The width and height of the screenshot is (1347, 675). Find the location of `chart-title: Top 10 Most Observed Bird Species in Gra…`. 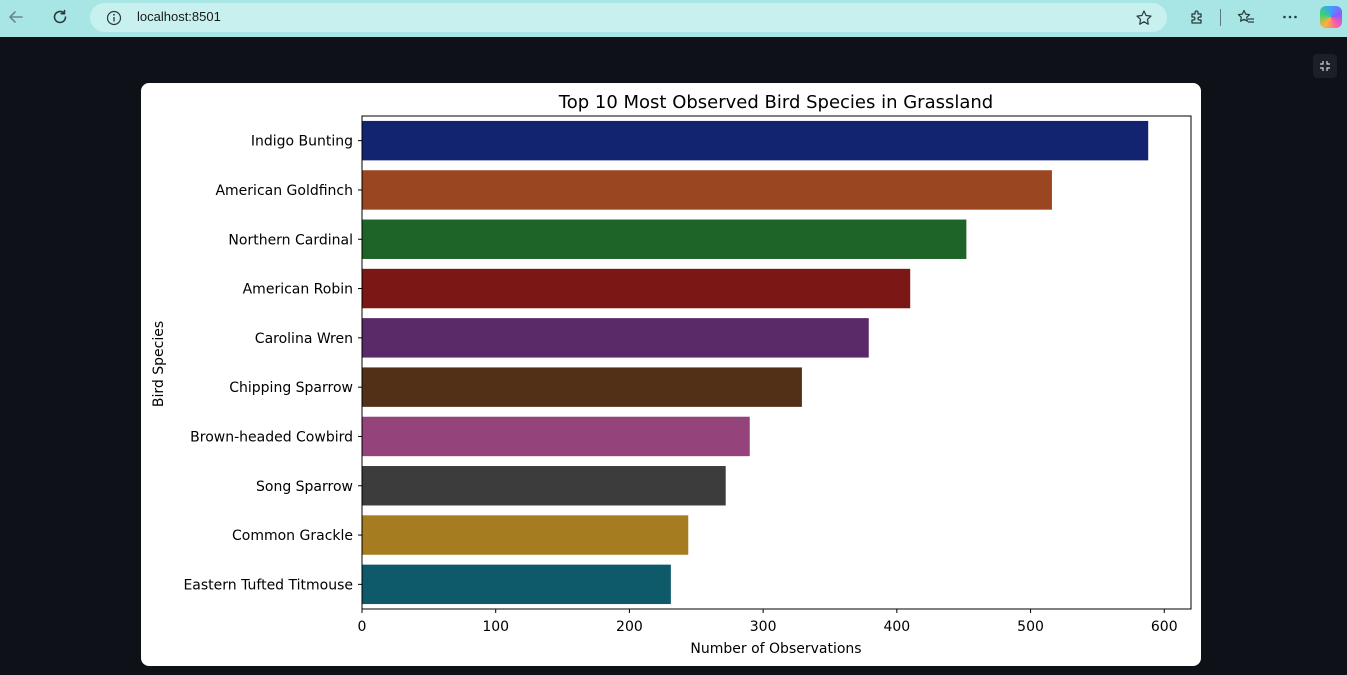

chart-title: Top 10 Most Observed Bird Species in Gra… is located at coordinates (775, 102).